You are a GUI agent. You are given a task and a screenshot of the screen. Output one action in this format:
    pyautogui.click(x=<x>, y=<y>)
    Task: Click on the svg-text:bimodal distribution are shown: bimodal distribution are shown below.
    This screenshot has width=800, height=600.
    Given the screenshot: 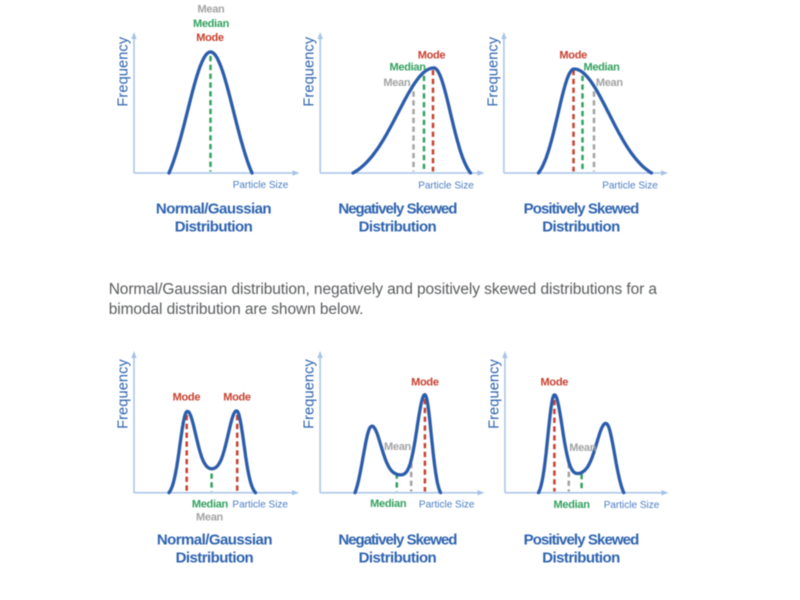 What is the action you would take?
    pyautogui.click(x=236, y=309)
    